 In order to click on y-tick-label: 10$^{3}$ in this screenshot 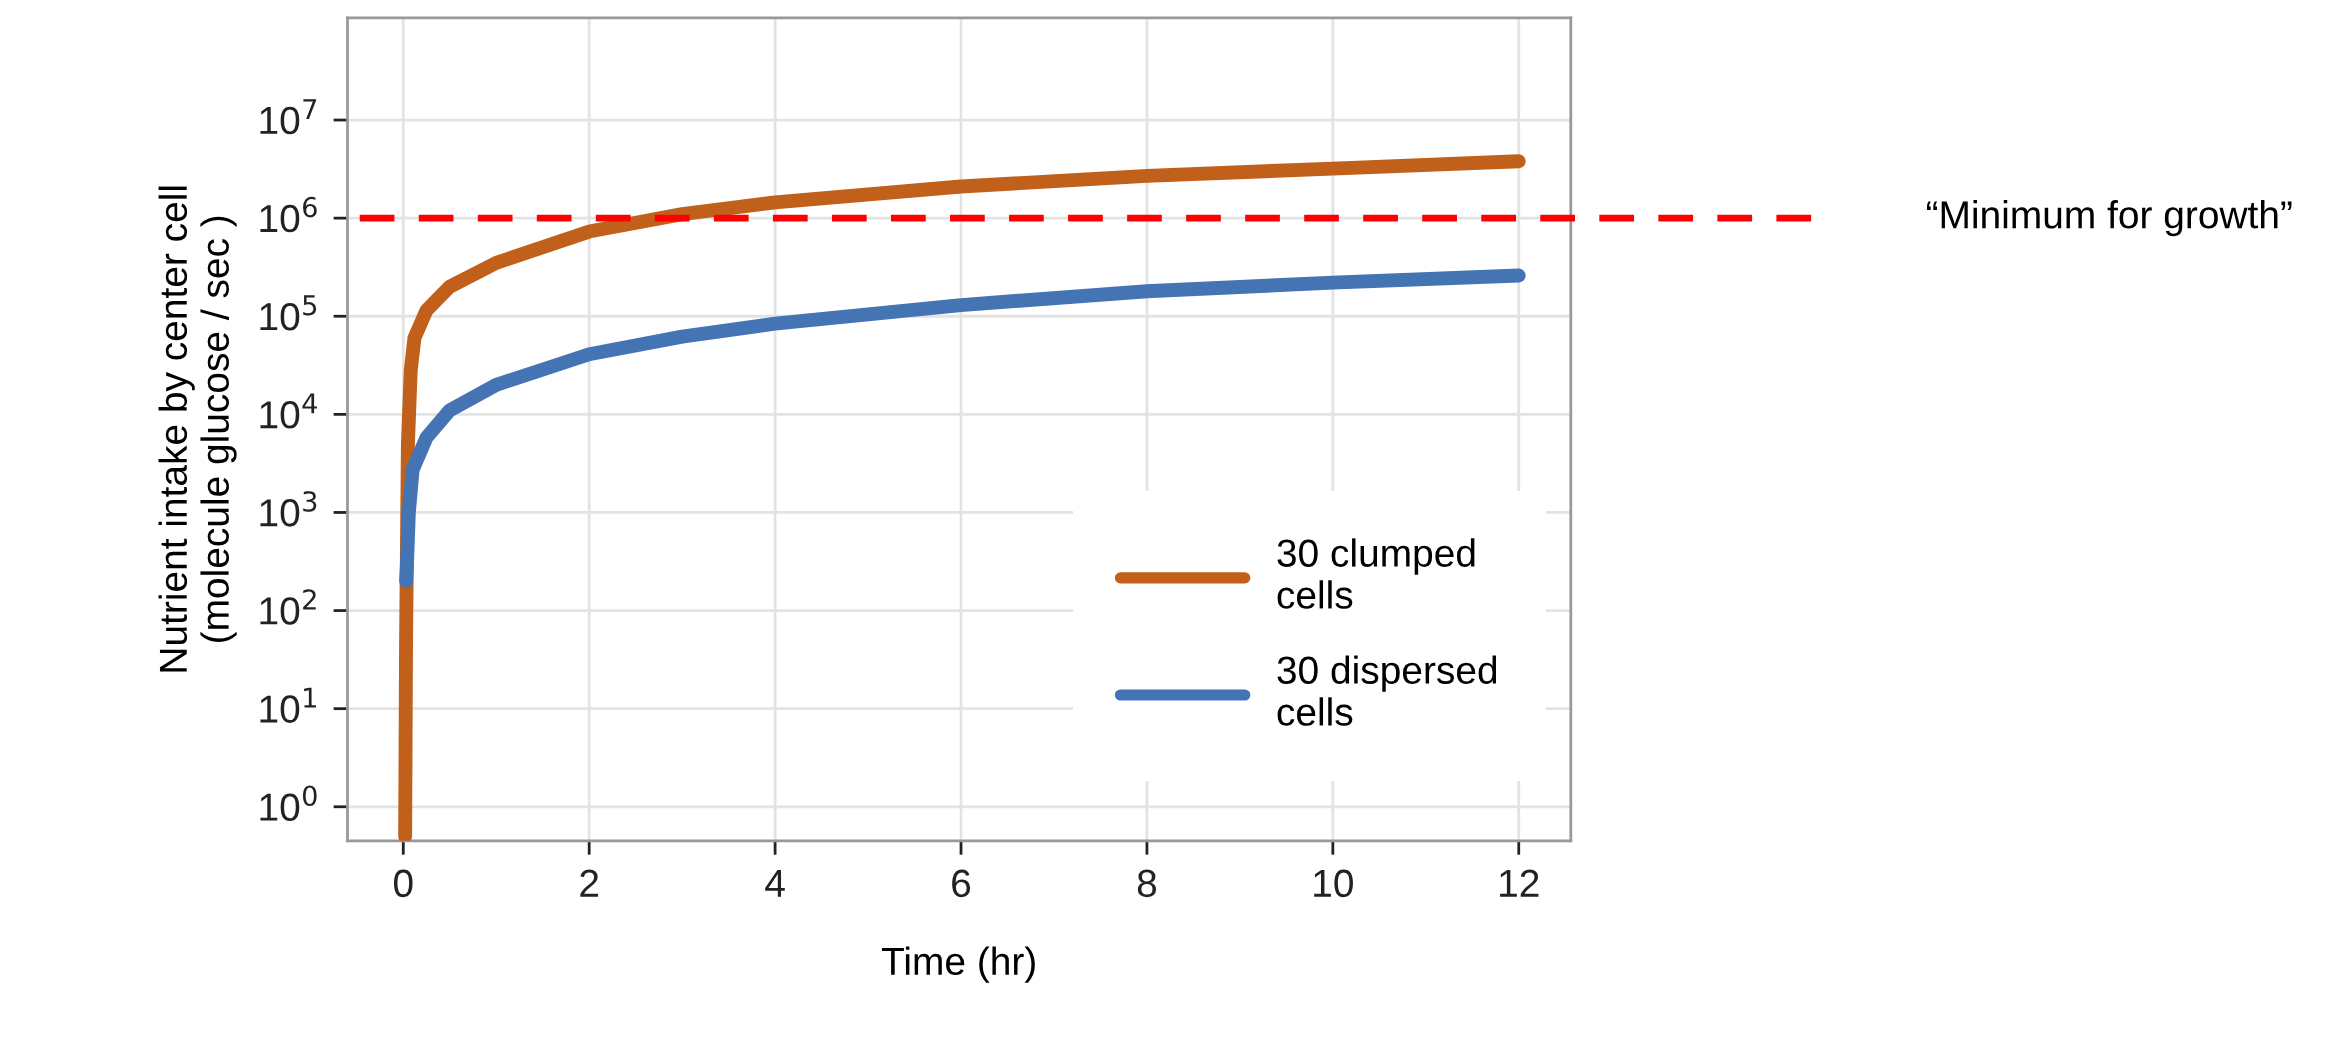, I will do `click(288, 509)`.